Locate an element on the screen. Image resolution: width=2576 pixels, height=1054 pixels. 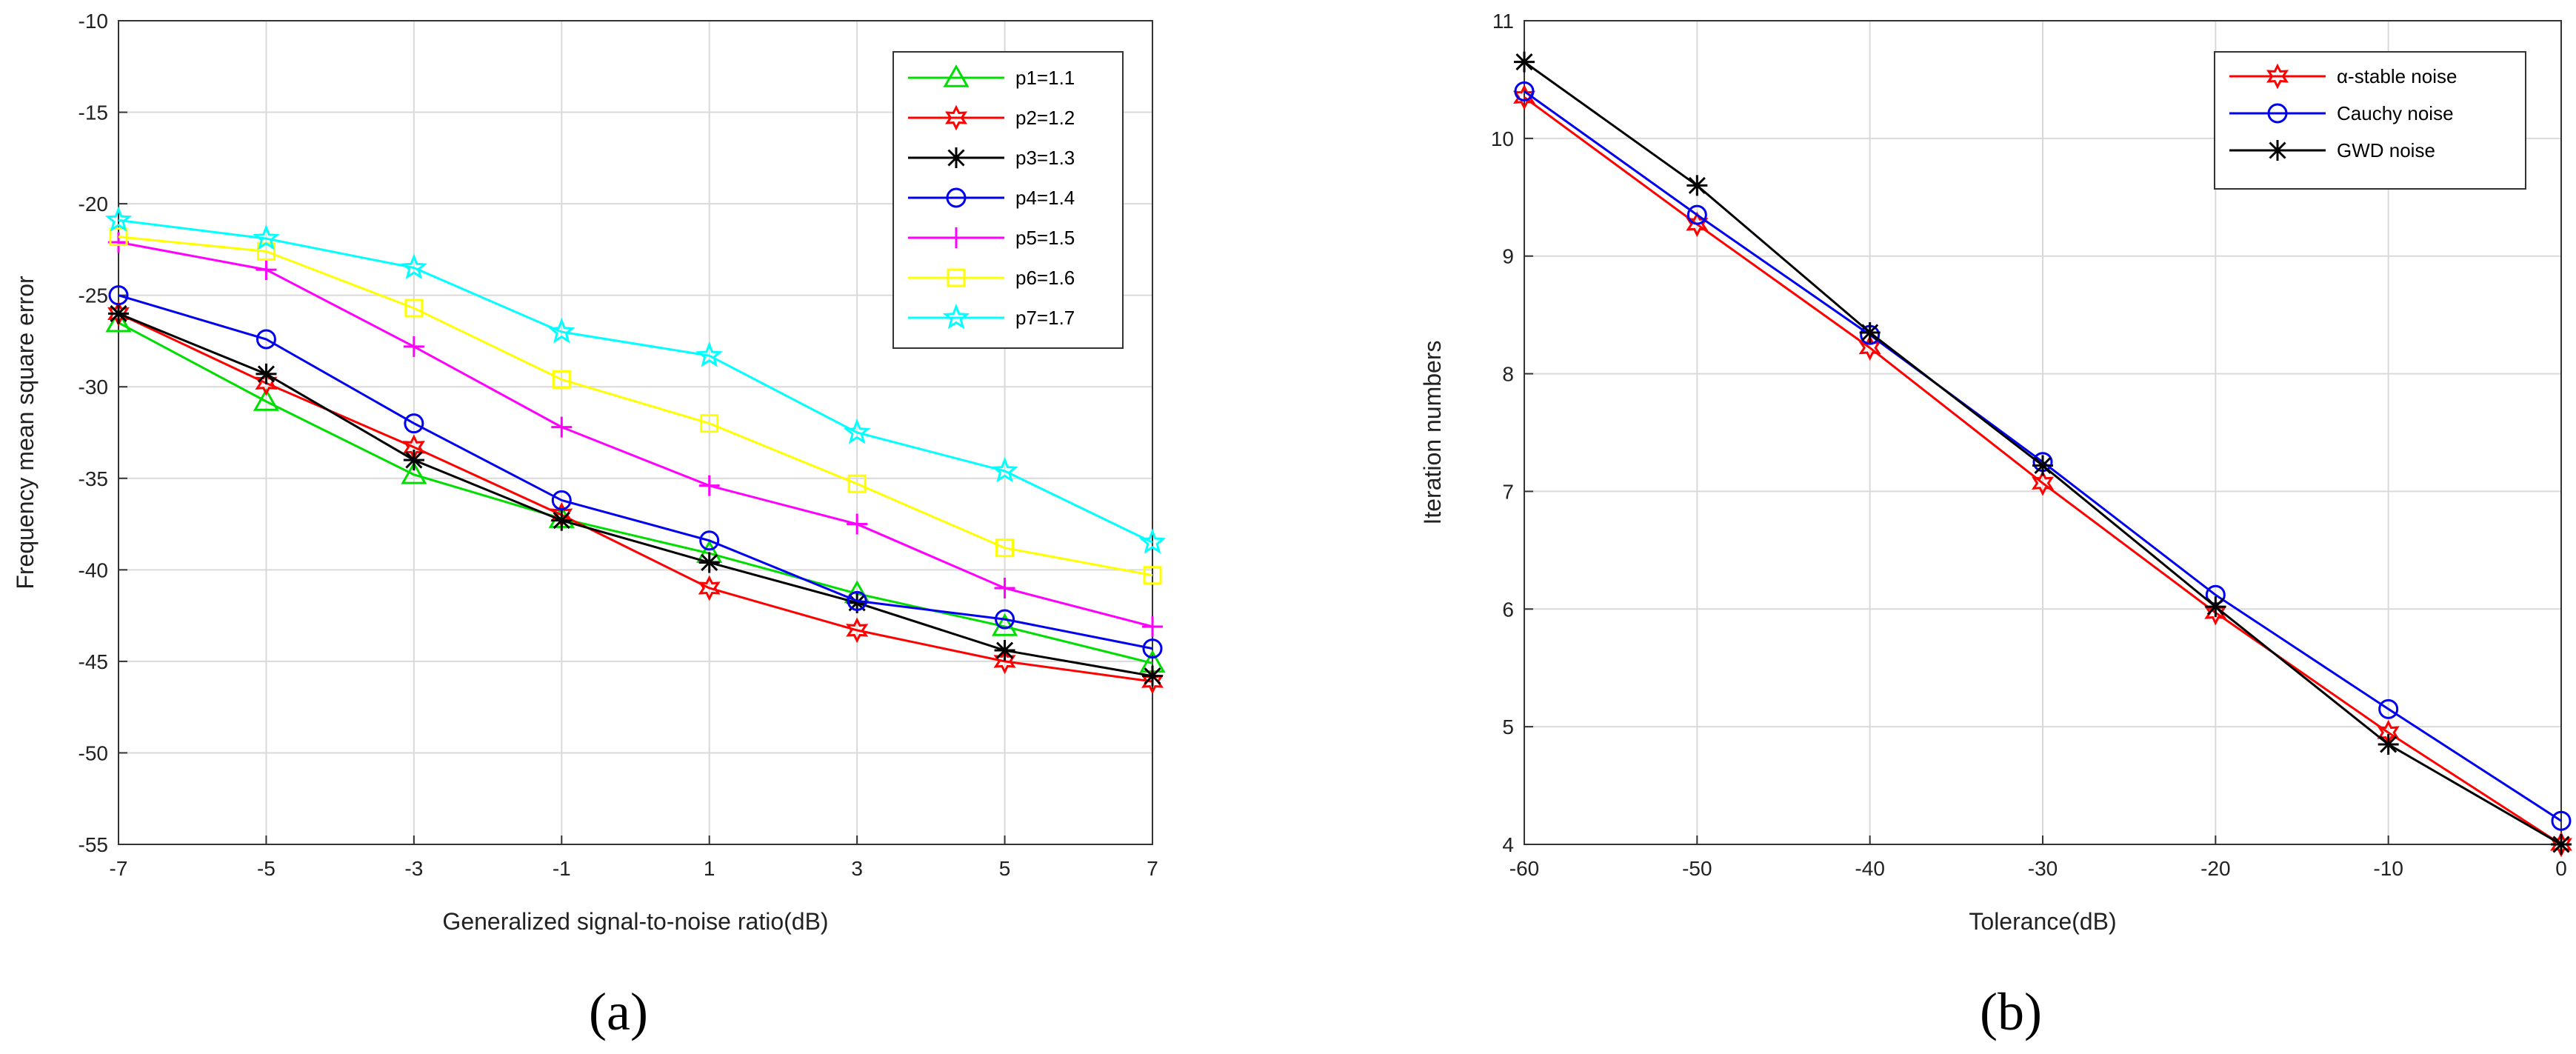
y-tick-label: 4 is located at coordinates (1508, 845).